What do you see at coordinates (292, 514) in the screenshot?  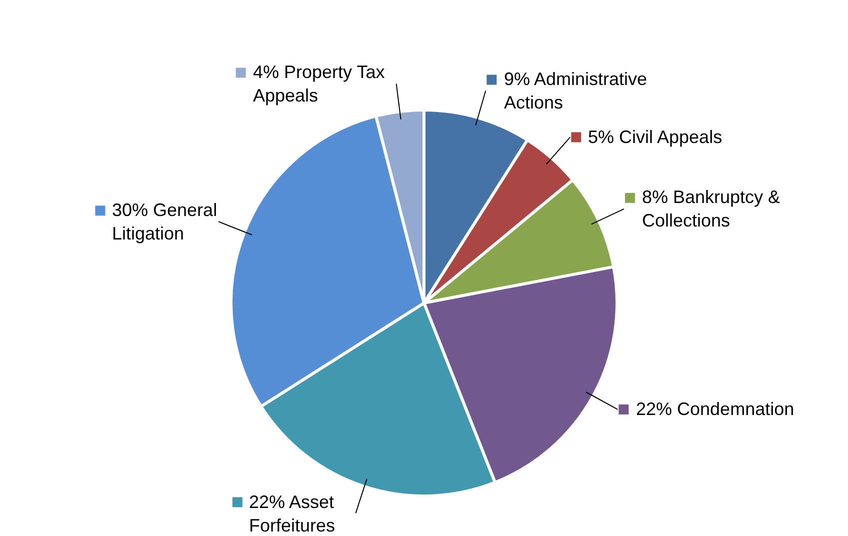 I see `legend-label: 22% Asset Forfeitures` at bounding box center [292, 514].